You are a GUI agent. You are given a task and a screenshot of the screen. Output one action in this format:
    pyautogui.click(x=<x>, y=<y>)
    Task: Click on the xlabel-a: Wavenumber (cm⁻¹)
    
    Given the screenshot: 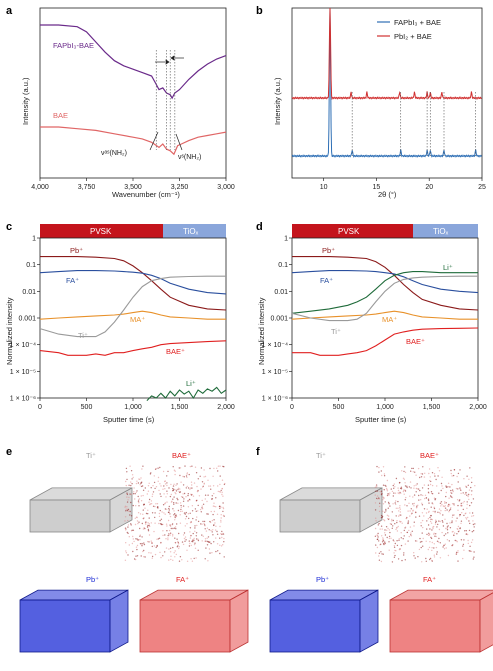 What is the action you would take?
    pyautogui.click(x=146, y=194)
    